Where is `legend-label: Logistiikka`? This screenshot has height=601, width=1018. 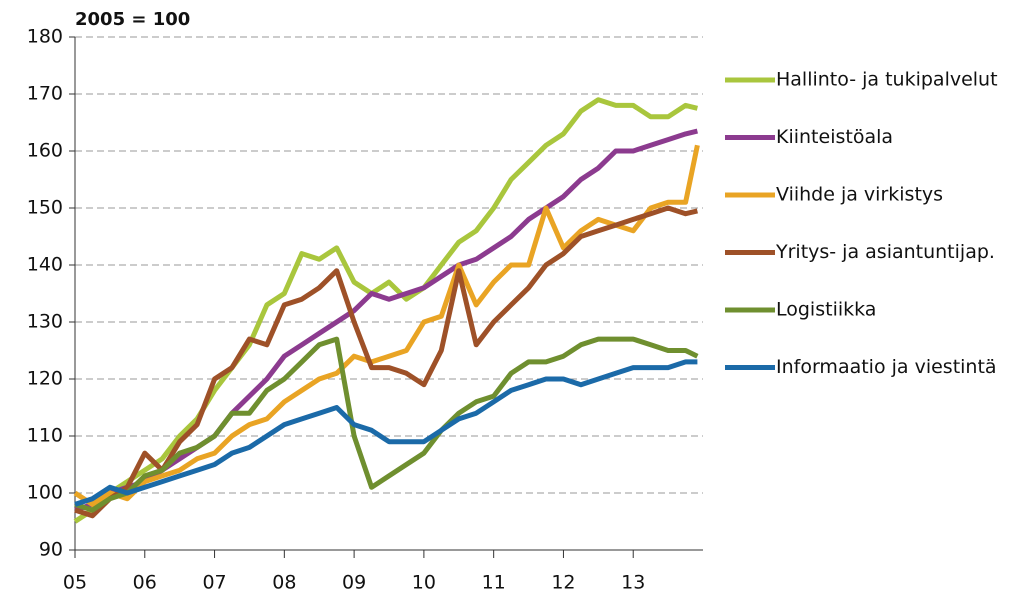 legend-label: Logistiikka is located at coordinates (826, 310).